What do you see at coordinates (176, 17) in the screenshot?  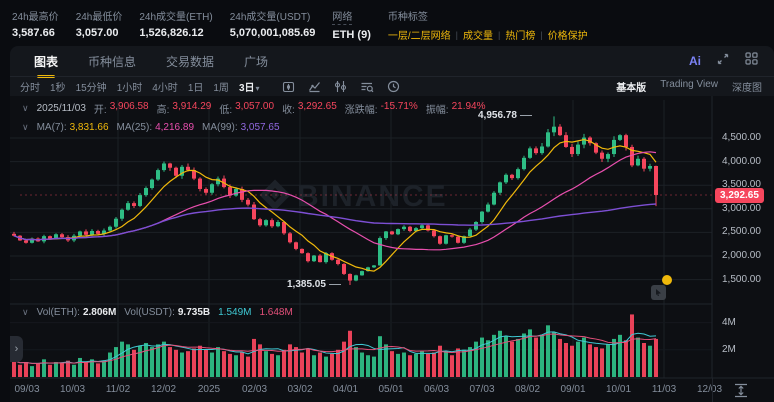 I see `stat-label: 24h成交量(ETH)` at bounding box center [176, 17].